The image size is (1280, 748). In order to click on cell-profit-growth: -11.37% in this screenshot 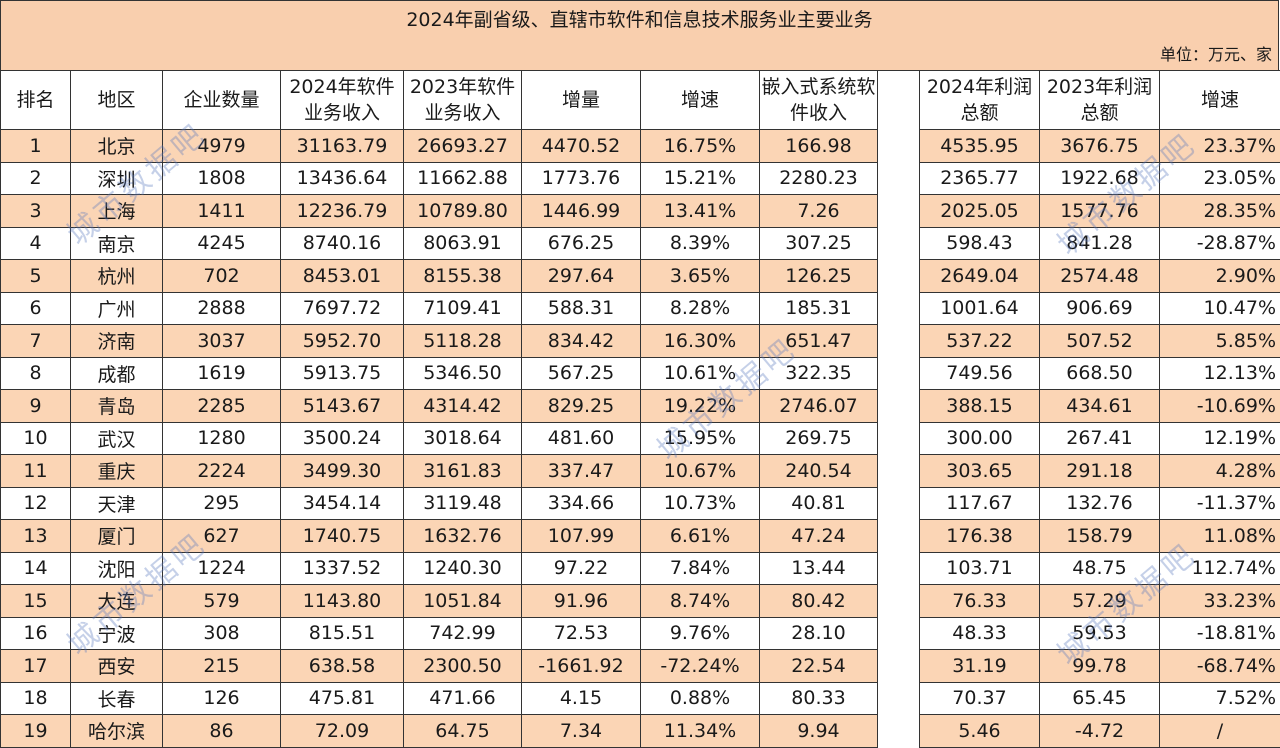, I will do `click(1219, 503)`.